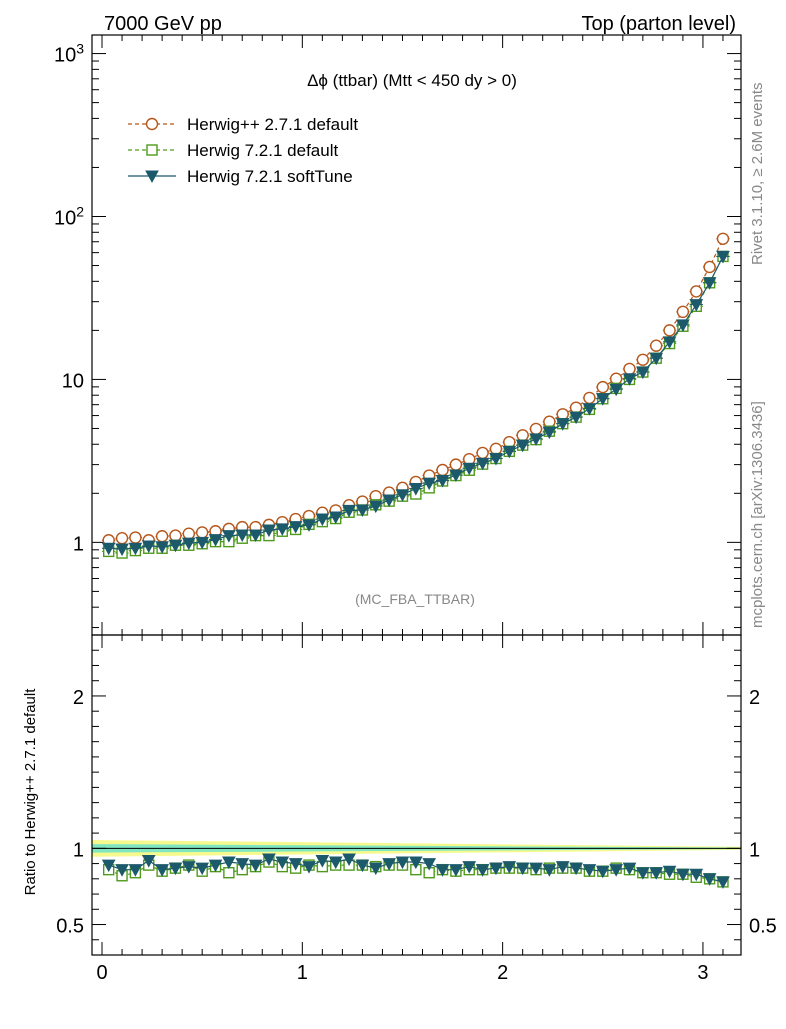  Describe the element at coordinates (302, 973) in the screenshot. I see `x-tick-label: 1` at that location.